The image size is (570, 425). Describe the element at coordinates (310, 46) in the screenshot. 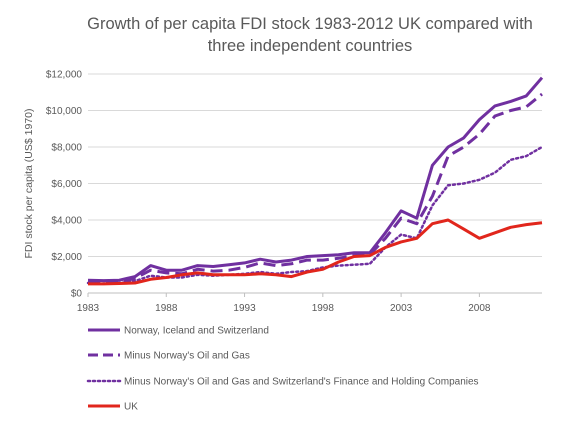

I see `chart-title-line-2: three independent countries` at that location.